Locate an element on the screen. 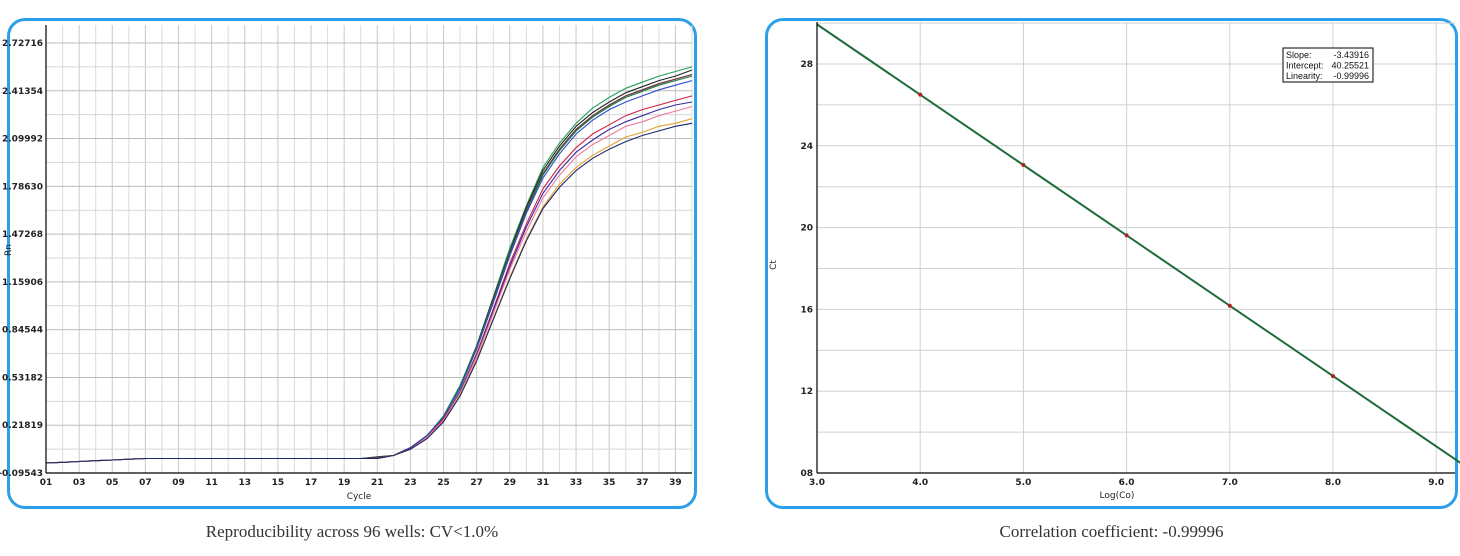 The width and height of the screenshot is (1460, 556). stats-value: -3.43916 is located at coordinates (1351, 55).